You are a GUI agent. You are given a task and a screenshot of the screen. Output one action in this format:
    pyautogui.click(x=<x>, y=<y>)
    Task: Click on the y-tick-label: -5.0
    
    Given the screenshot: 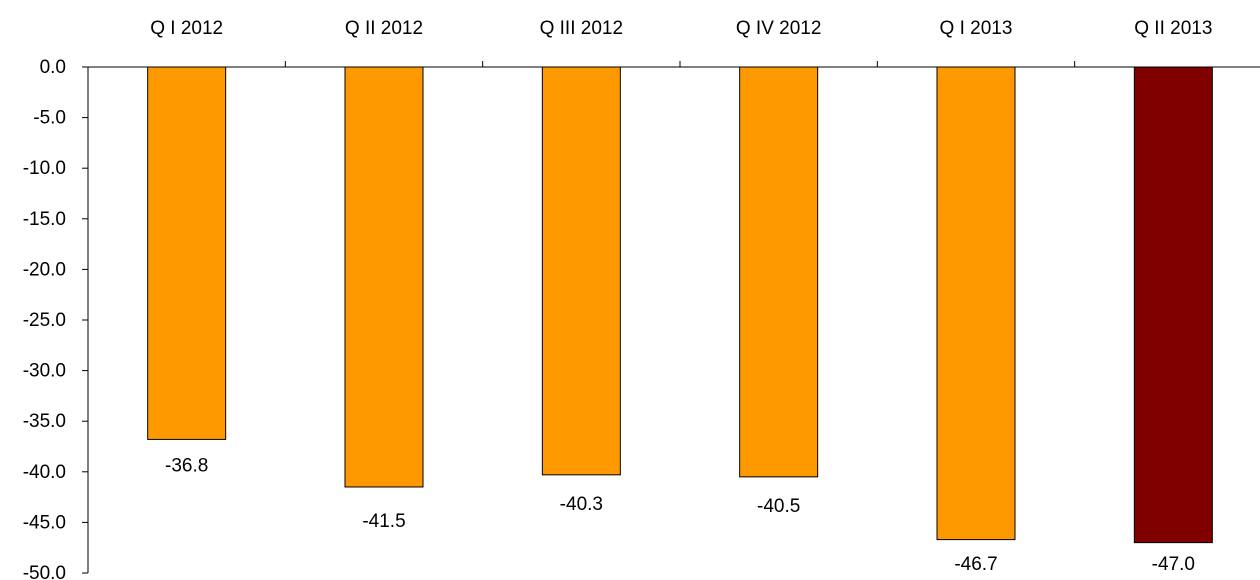 What is the action you would take?
    pyautogui.click(x=49, y=118)
    